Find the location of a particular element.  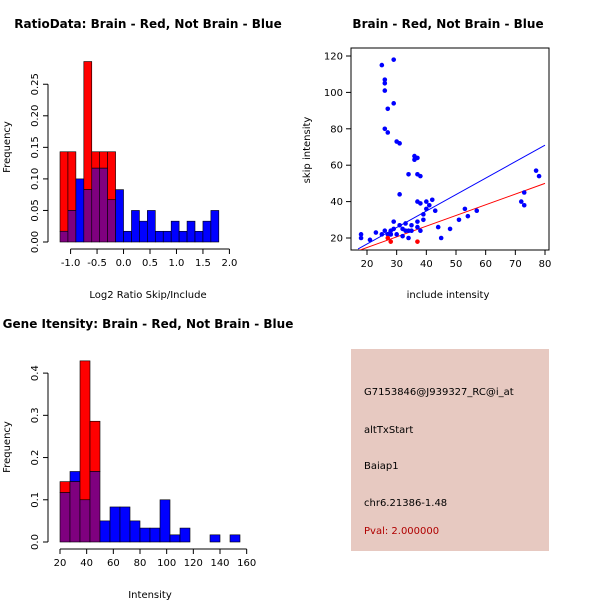

ratio-hist-x-tick-label: 2.0 is located at coordinates (229, 263).